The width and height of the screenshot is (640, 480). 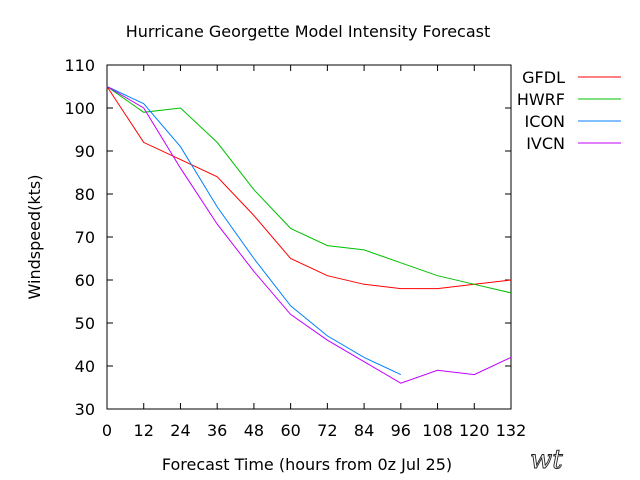 What do you see at coordinates (546, 460) in the screenshot?
I see `credit-logo: wt` at bounding box center [546, 460].